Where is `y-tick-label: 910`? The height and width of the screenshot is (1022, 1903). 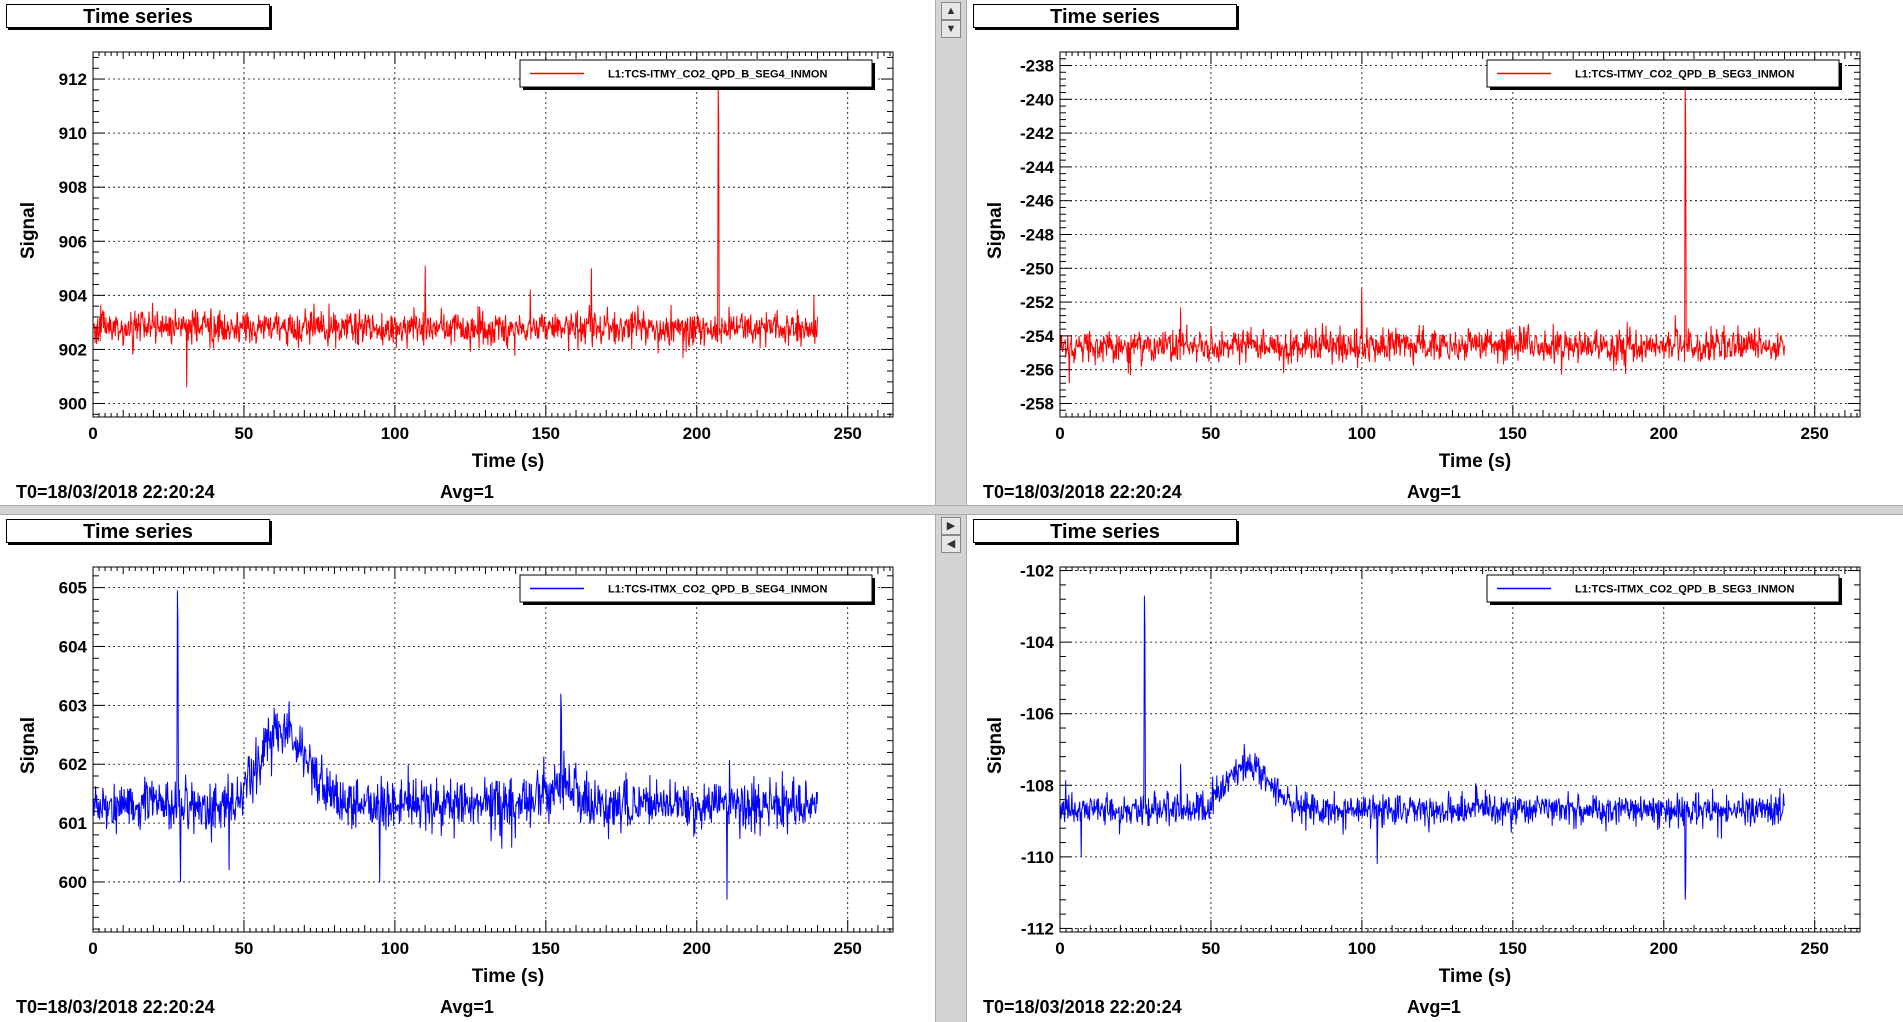 y-tick-label: 910 is located at coordinates (73, 133).